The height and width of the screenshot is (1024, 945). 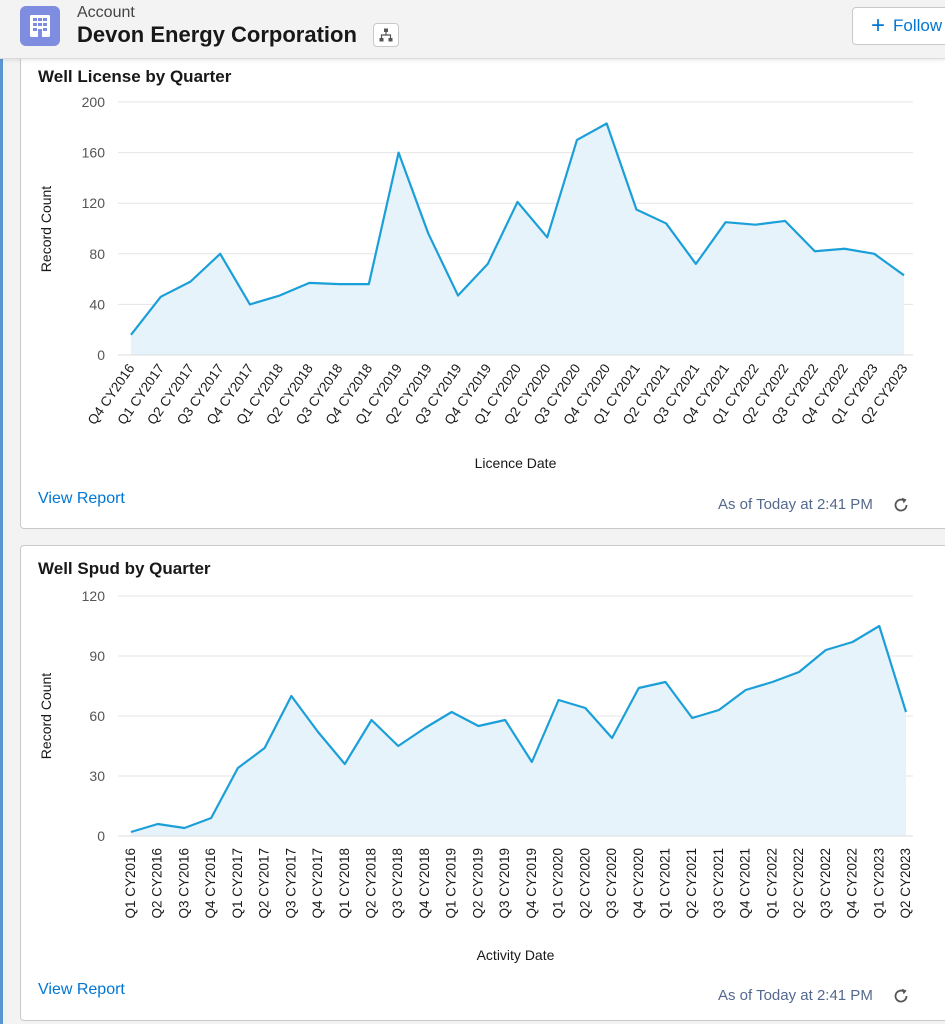 I want to click on x-tick-label: Q4 CY2018, so click(x=424, y=883).